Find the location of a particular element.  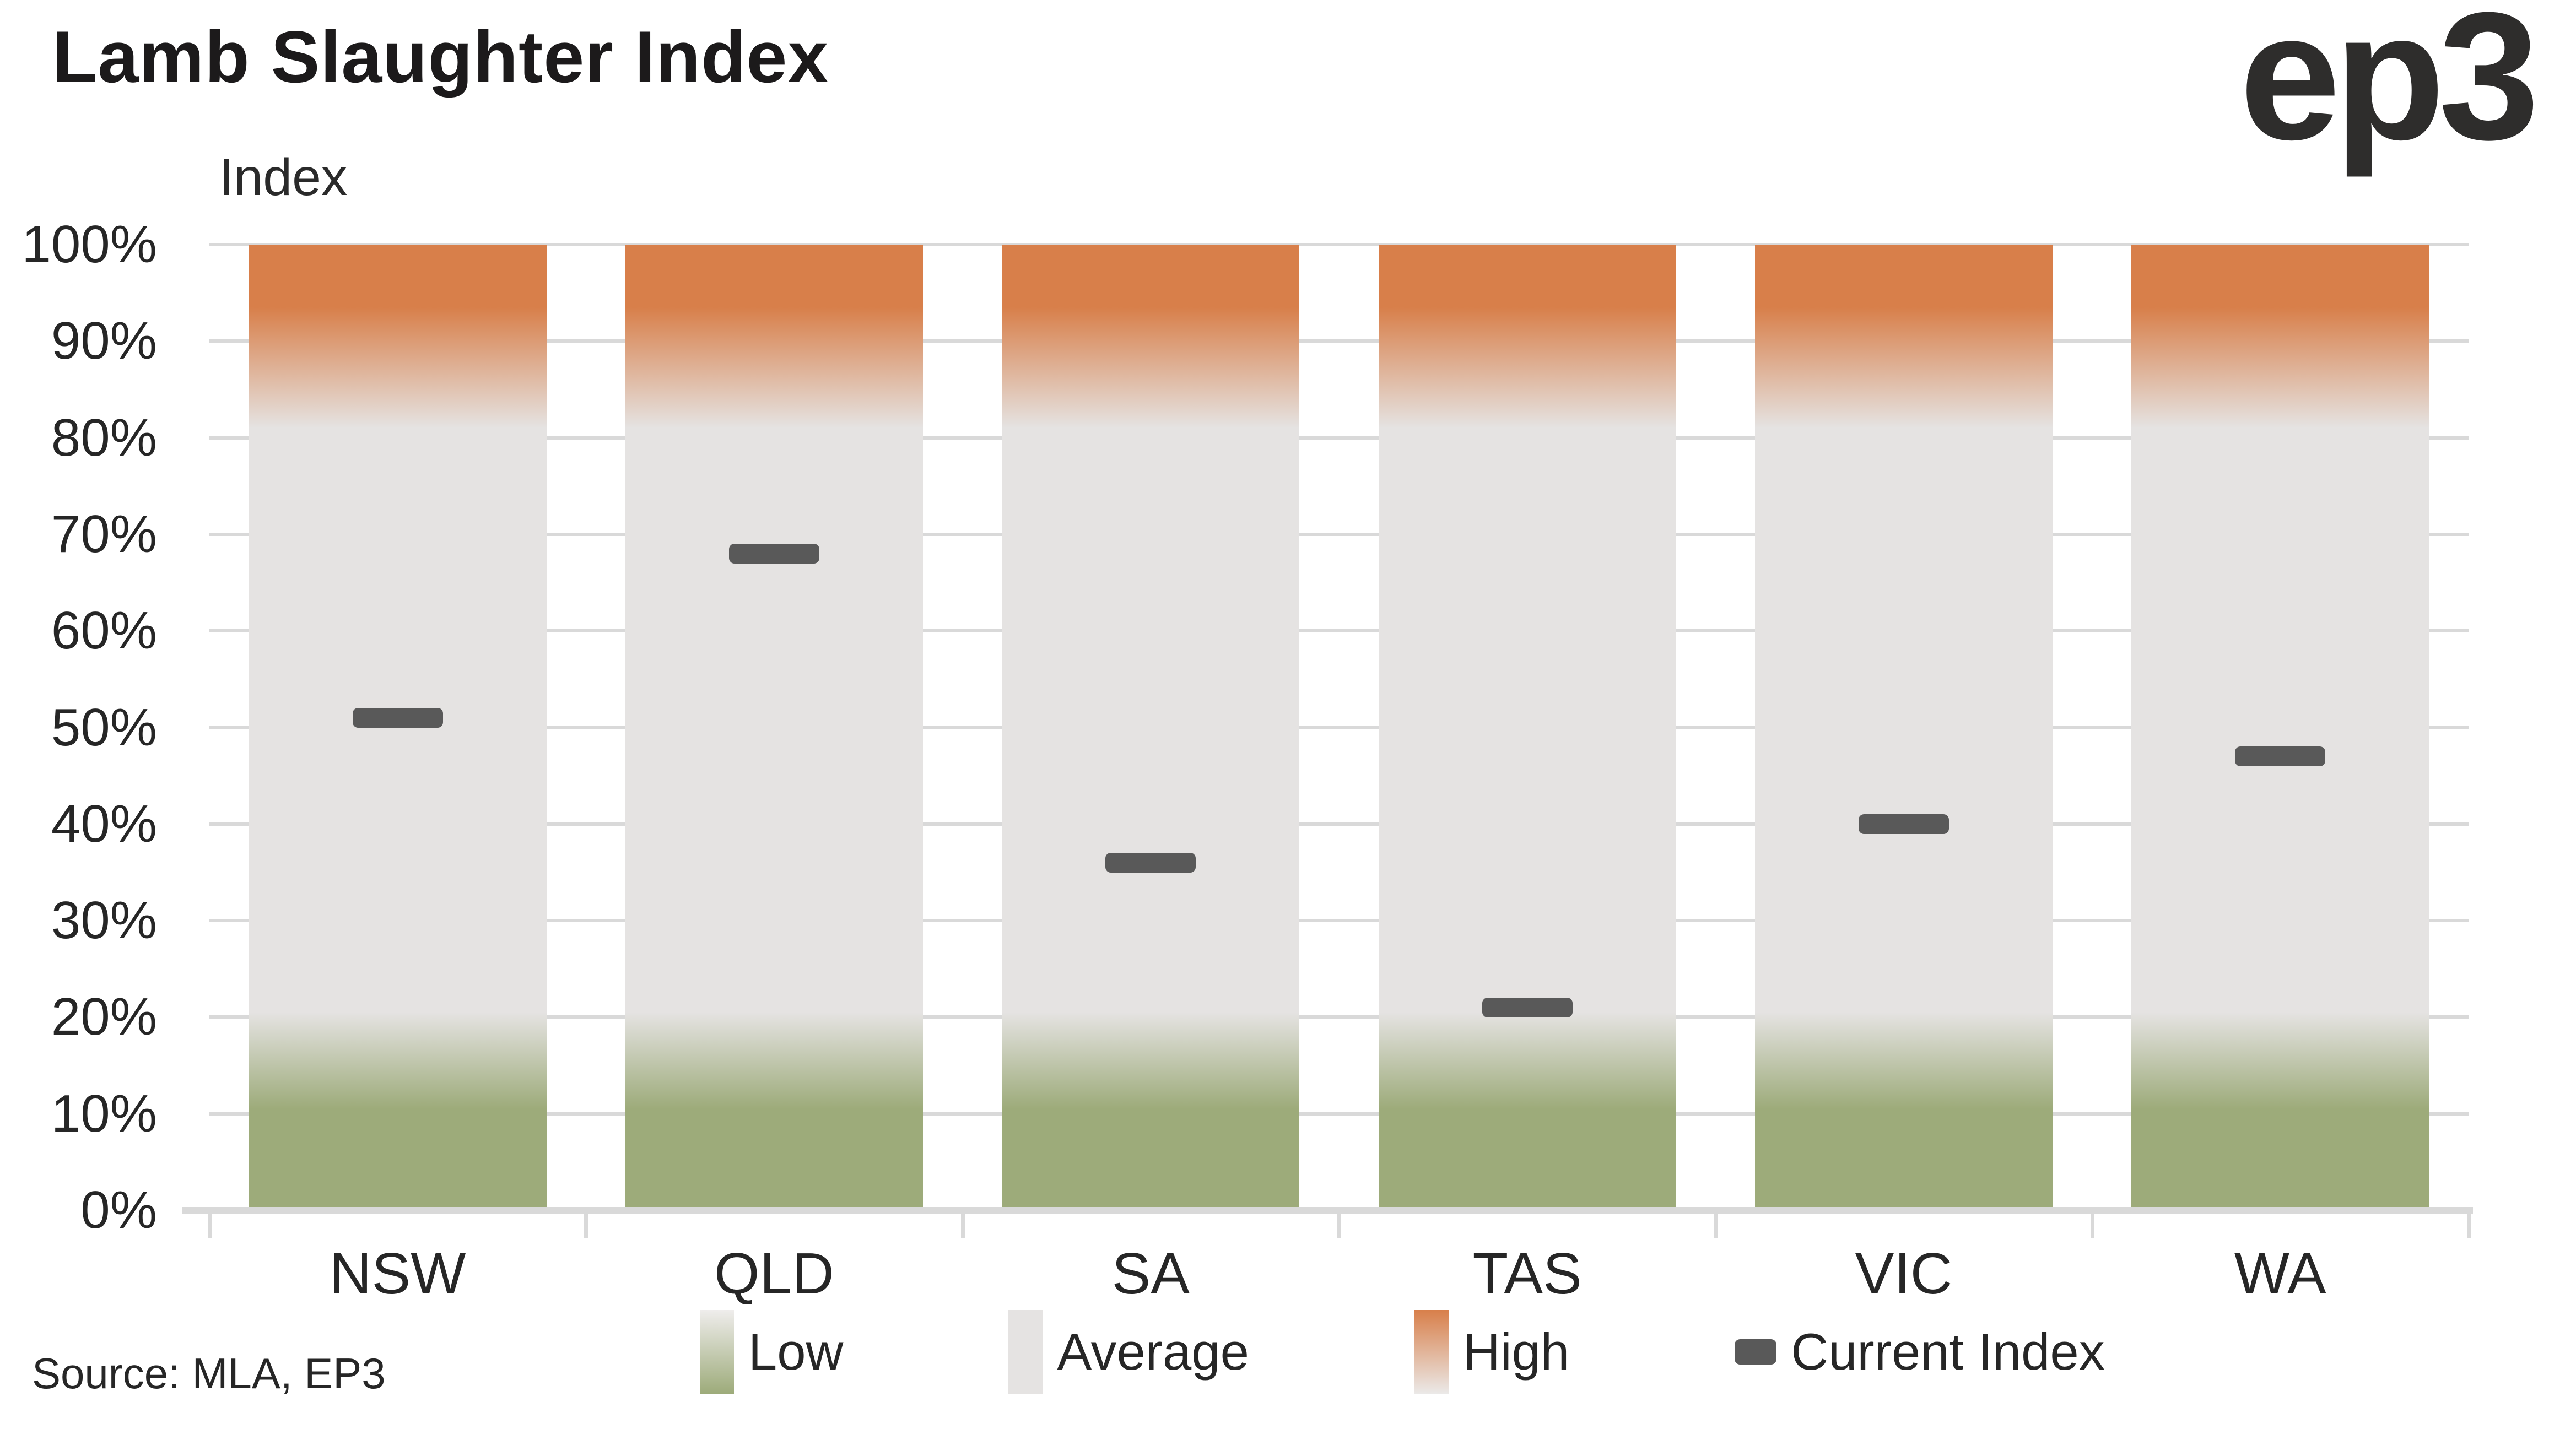

legend-swatch-high is located at coordinates (1431, 1352).